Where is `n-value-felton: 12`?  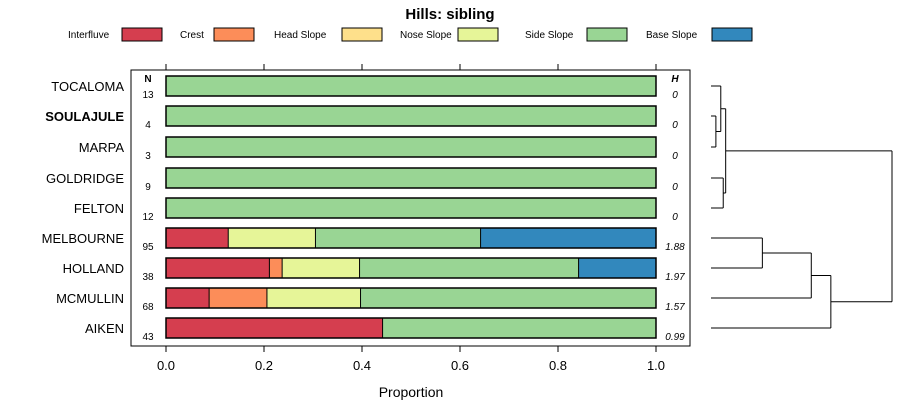
n-value-felton: 12 is located at coordinates (148, 217).